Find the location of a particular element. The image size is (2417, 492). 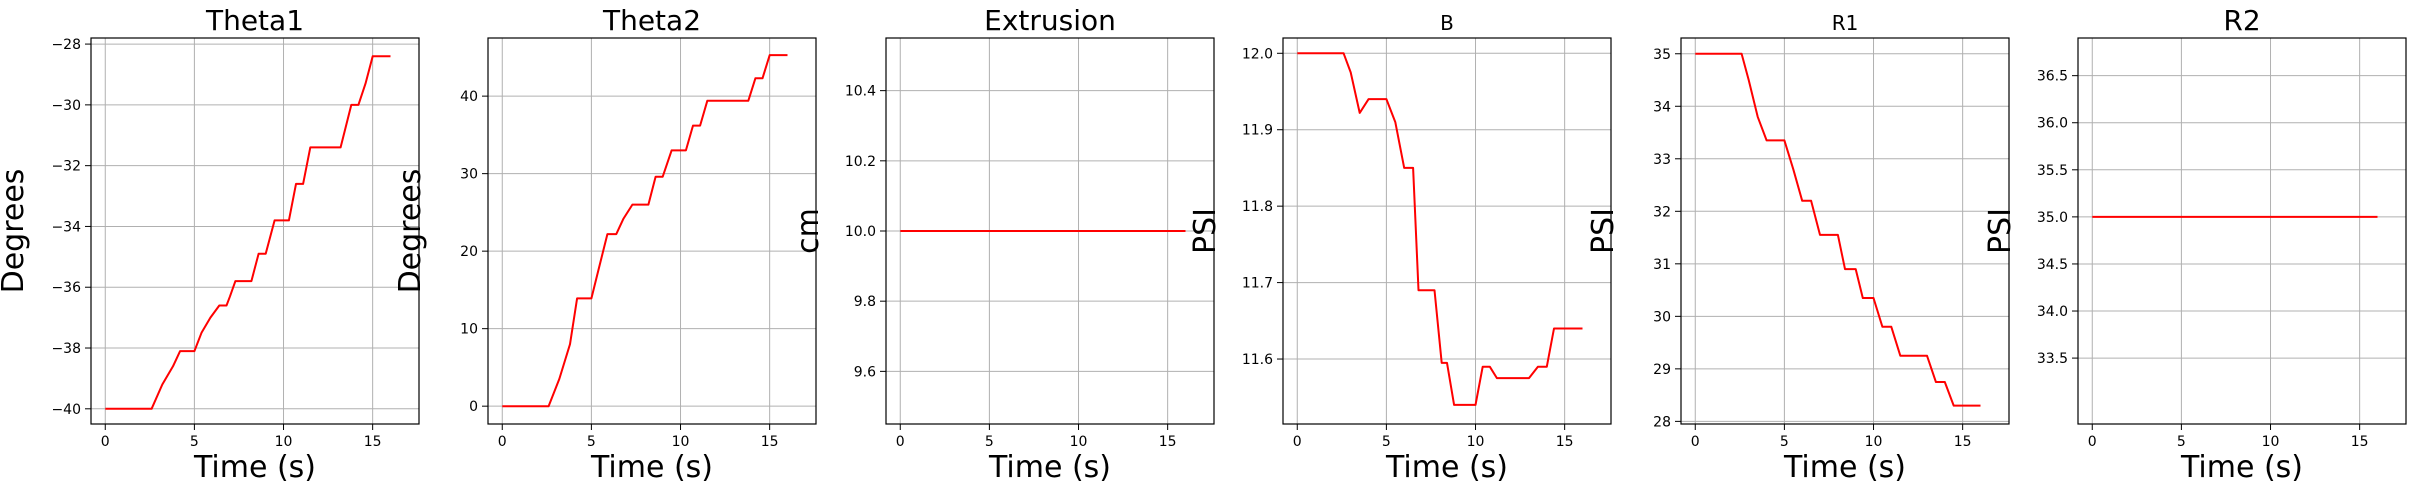

y-tick-label: 20 is located at coordinates (469, 252).